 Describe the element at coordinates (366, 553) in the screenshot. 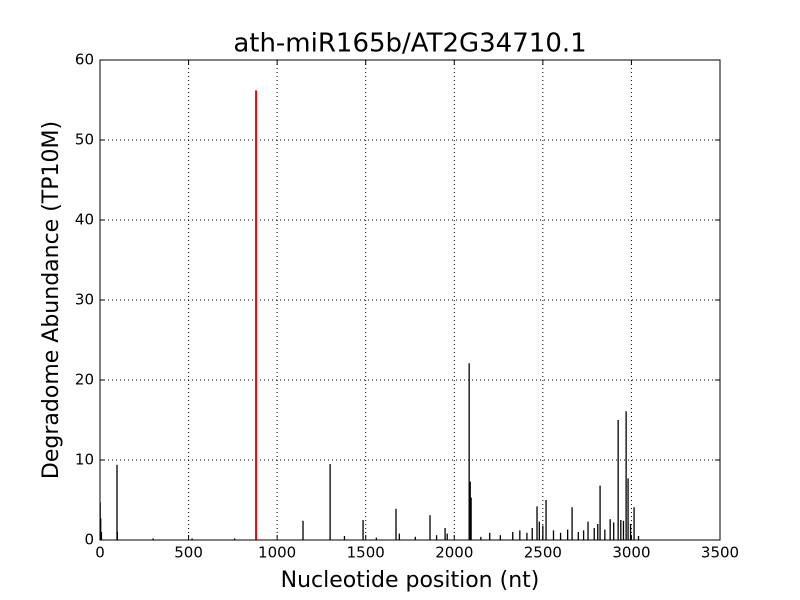

I see `x-tick-label: 1500` at that location.